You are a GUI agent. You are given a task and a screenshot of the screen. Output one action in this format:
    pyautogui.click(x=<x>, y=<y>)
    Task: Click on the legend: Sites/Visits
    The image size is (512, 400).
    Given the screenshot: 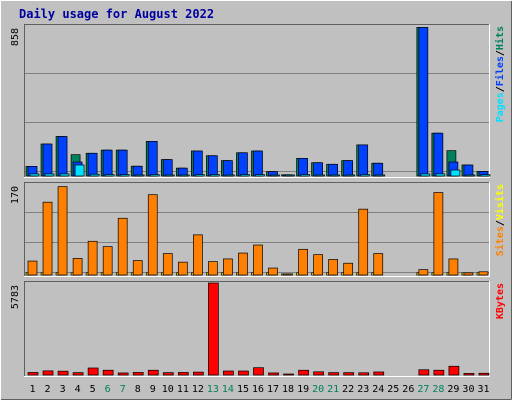 What is the action you would take?
    pyautogui.click(x=500, y=220)
    